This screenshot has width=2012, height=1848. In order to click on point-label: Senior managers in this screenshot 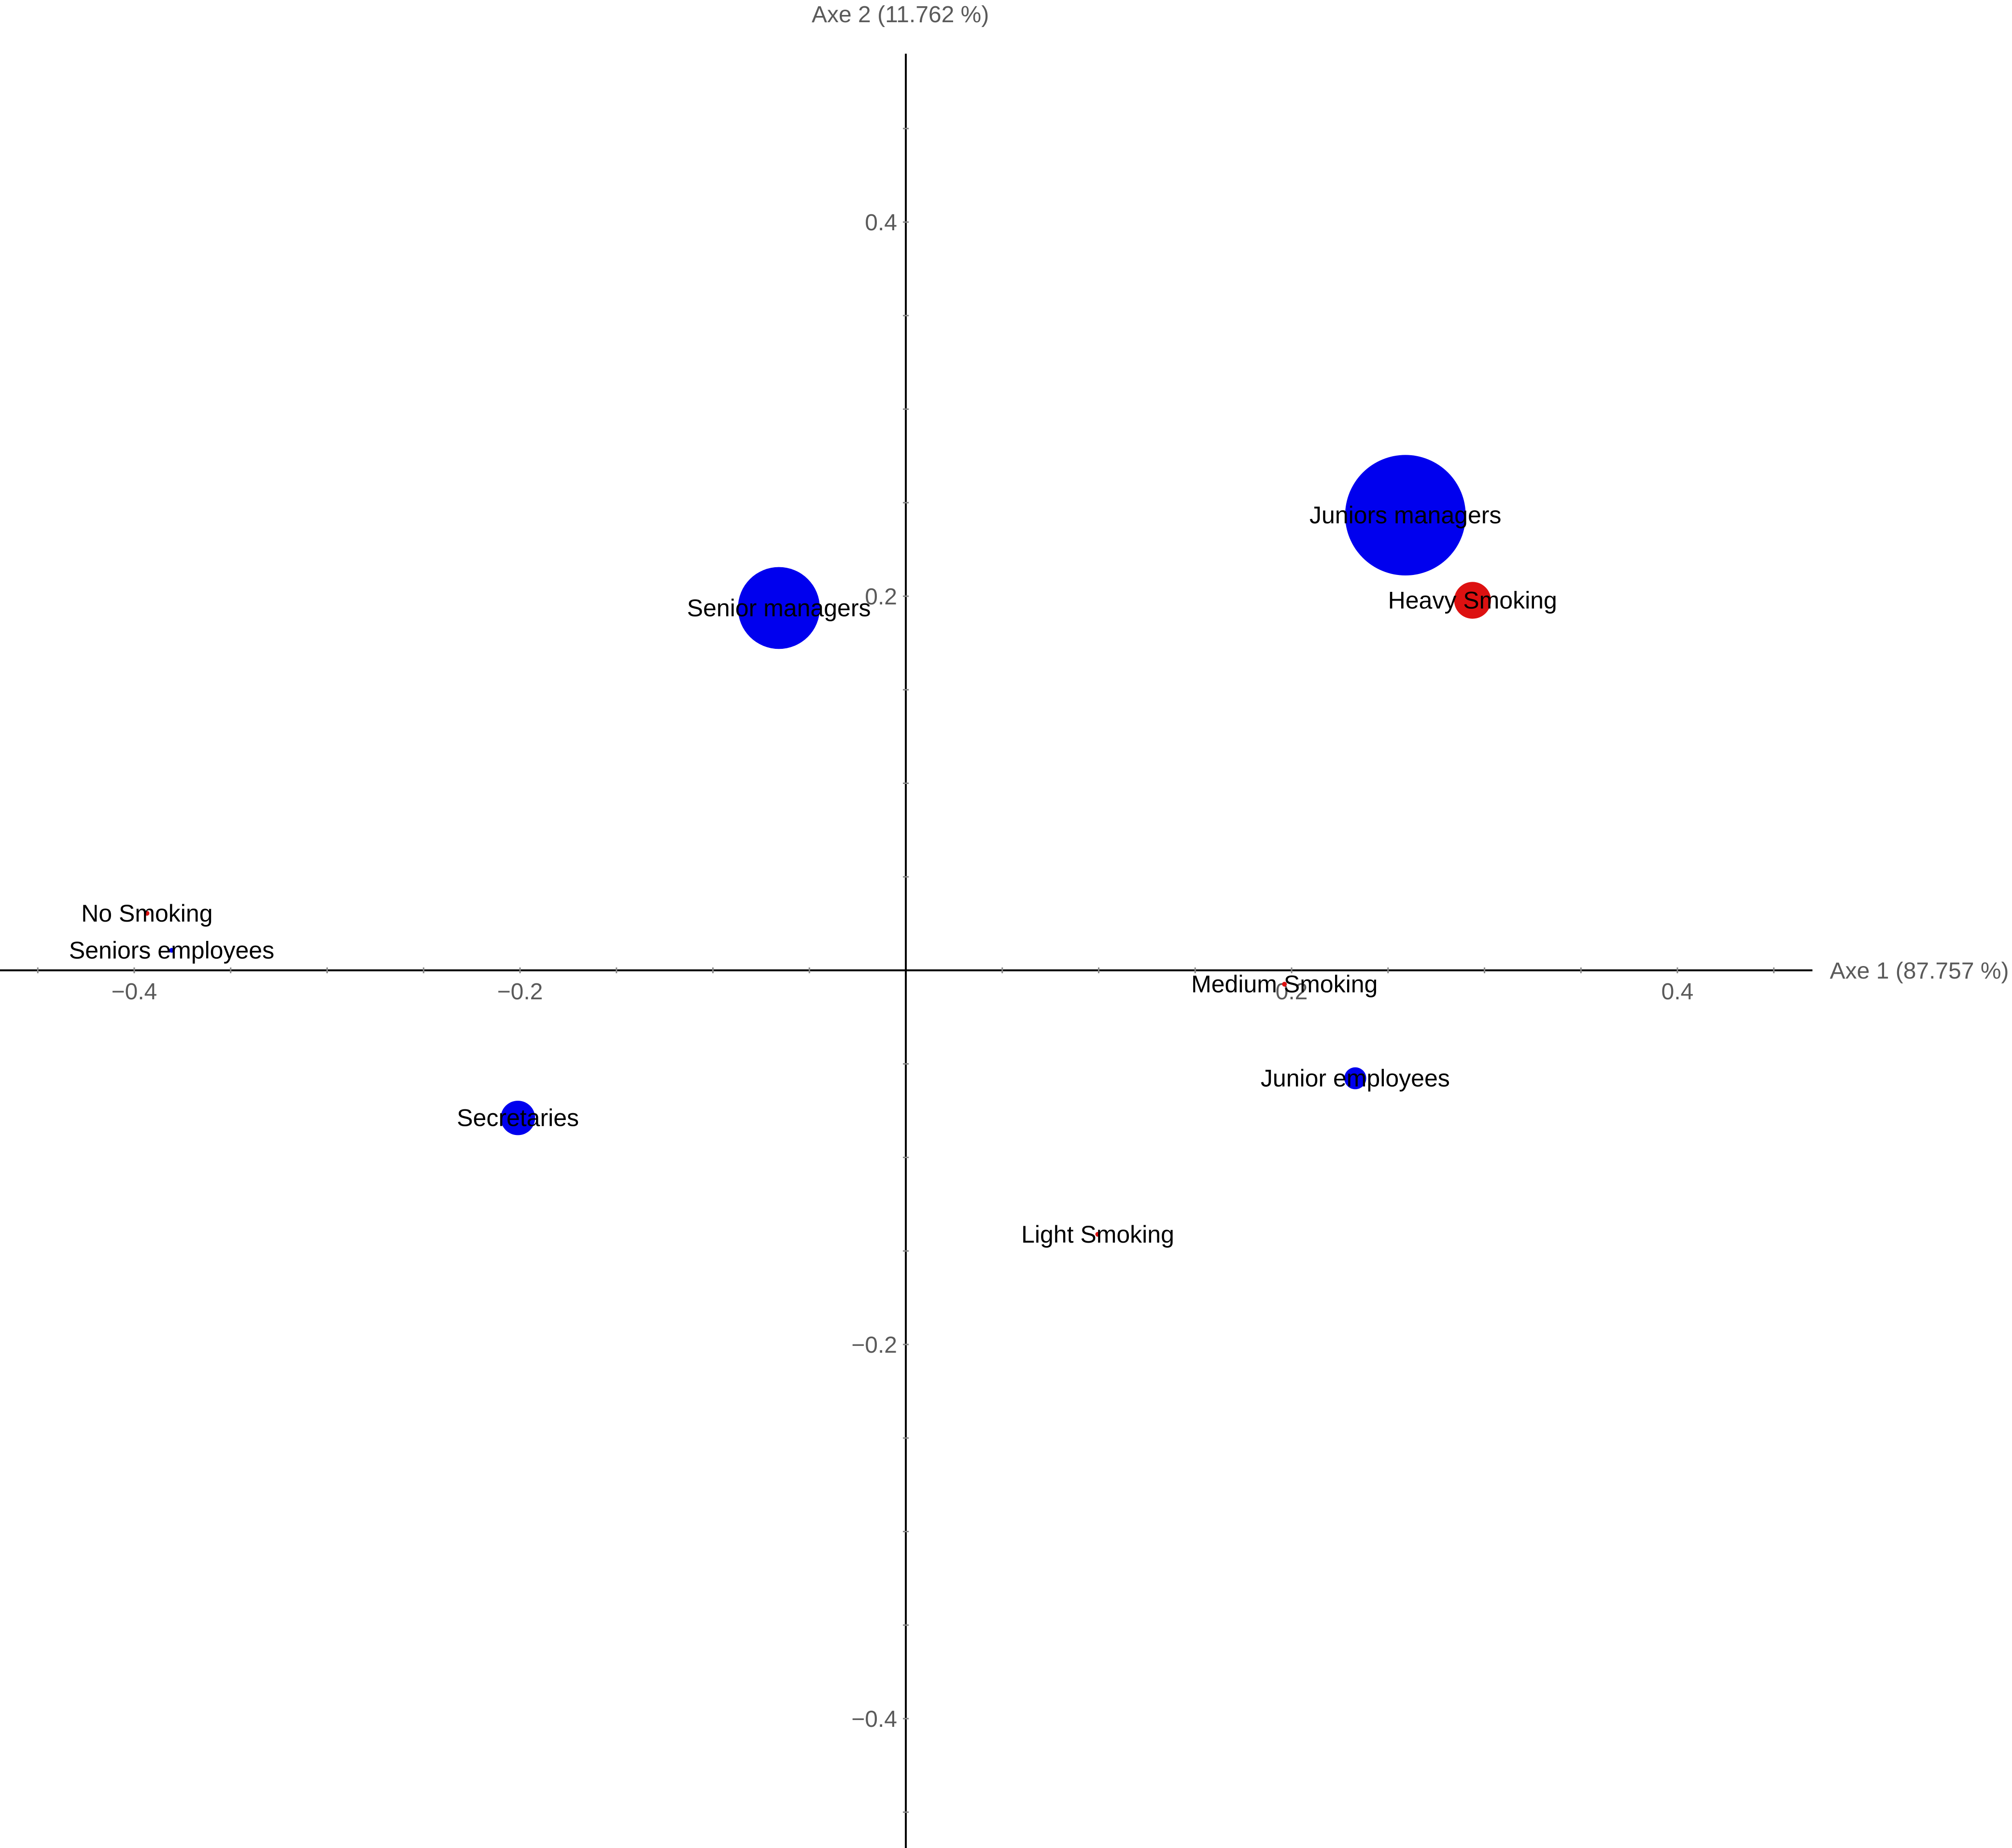, I will do `click(779, 608)`.